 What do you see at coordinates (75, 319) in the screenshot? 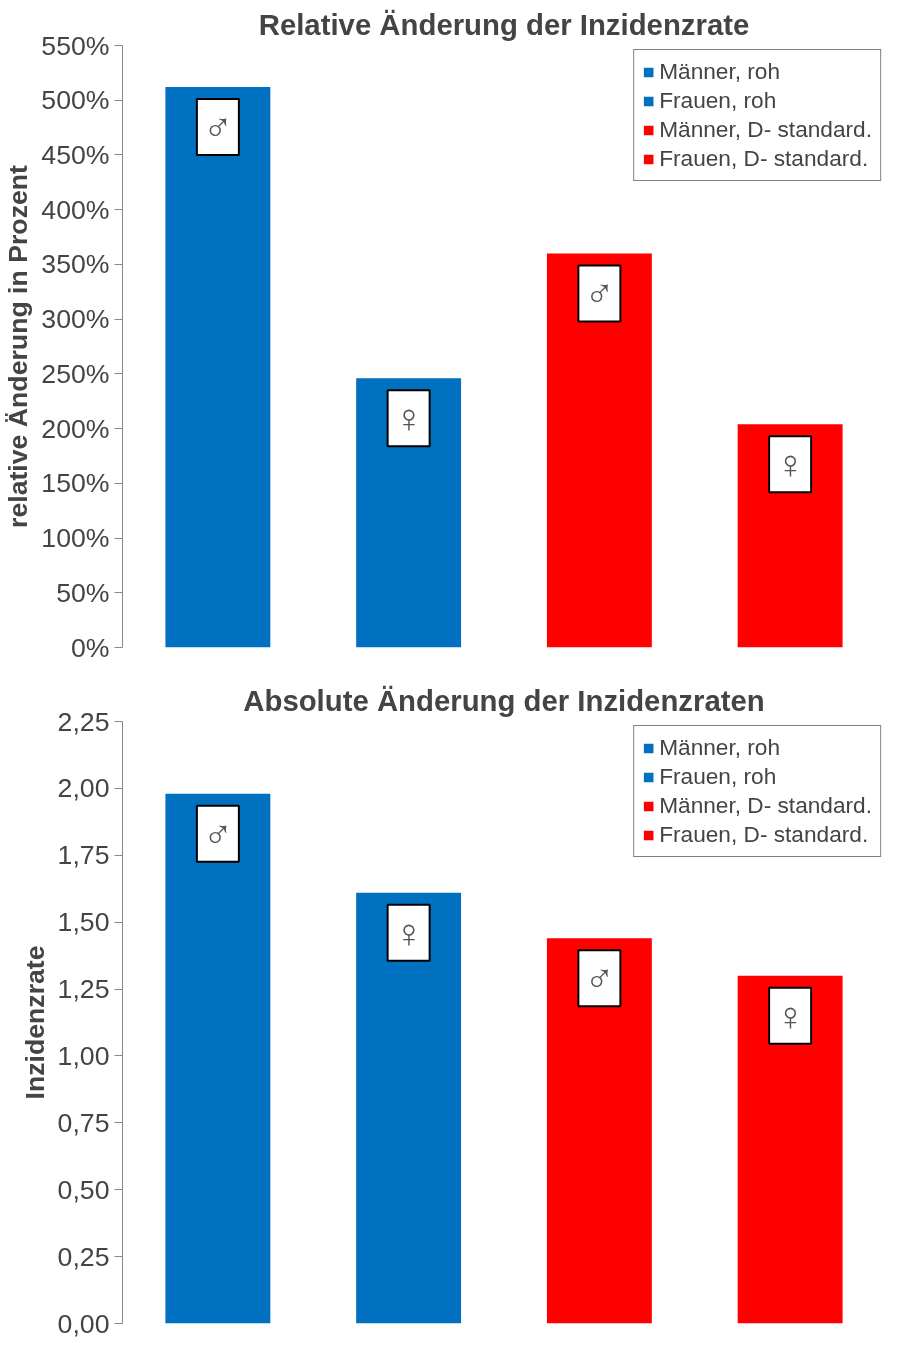
I see `y-tick-label: 300%` at bounding box center [75, 319].